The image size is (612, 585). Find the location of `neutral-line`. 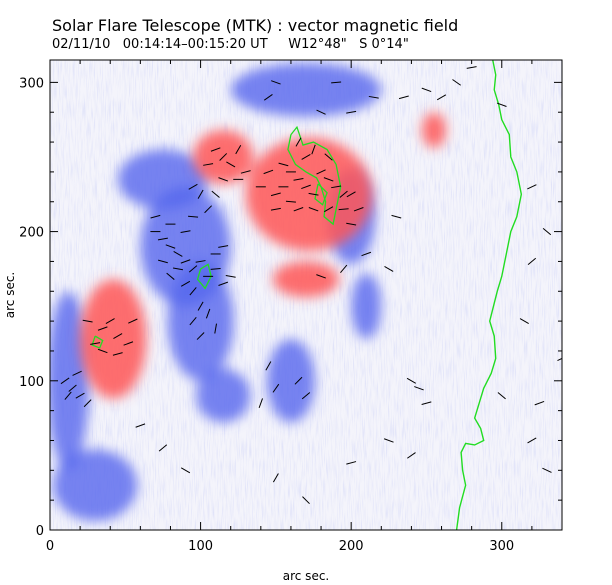

neutral-line is located at coordinates (489, 295).